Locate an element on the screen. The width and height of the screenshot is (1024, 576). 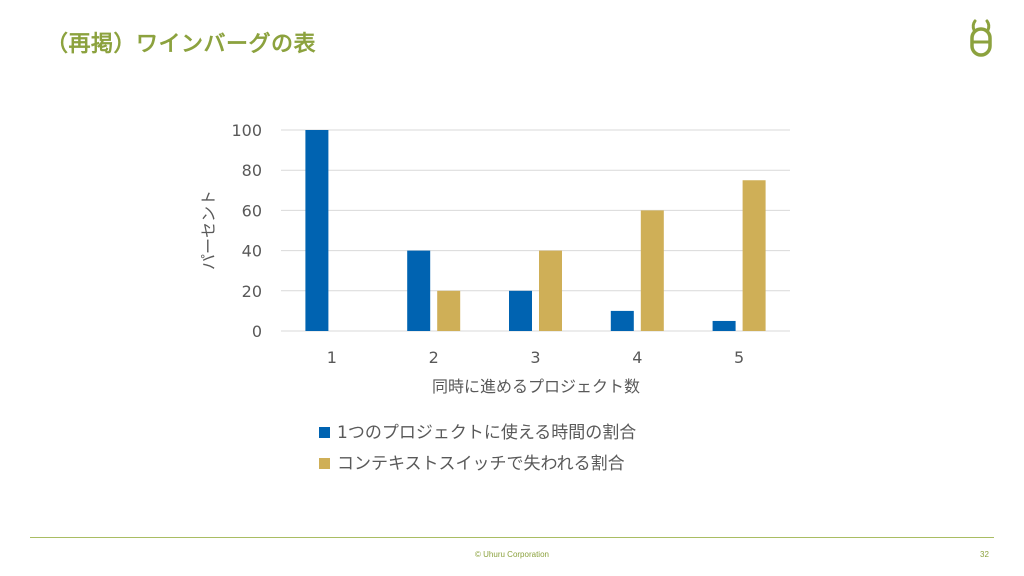
y-tick-label: 60 is located at coordinates (252, 210).